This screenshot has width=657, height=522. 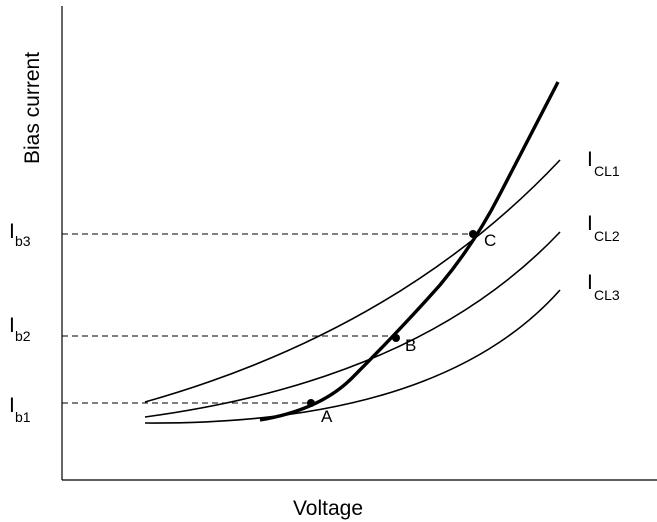 What do you see at coordinates (590, 223) in the screenshot?
I see `series-icl2-main: I` at bounding box center [590, 223].